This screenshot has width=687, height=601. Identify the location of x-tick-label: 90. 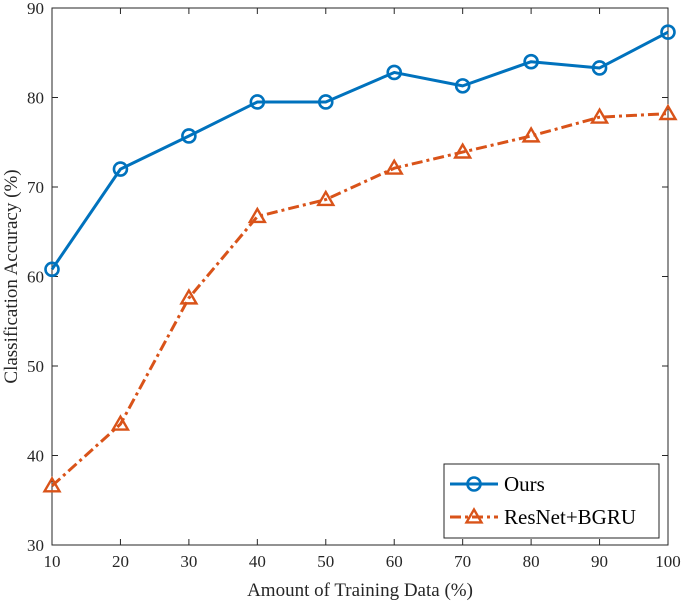
(599, 561).